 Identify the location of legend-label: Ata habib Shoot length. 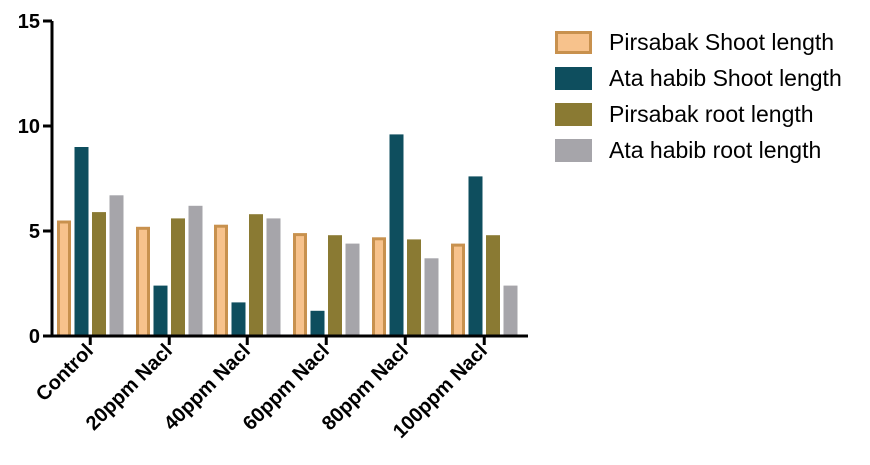
(725, 78).